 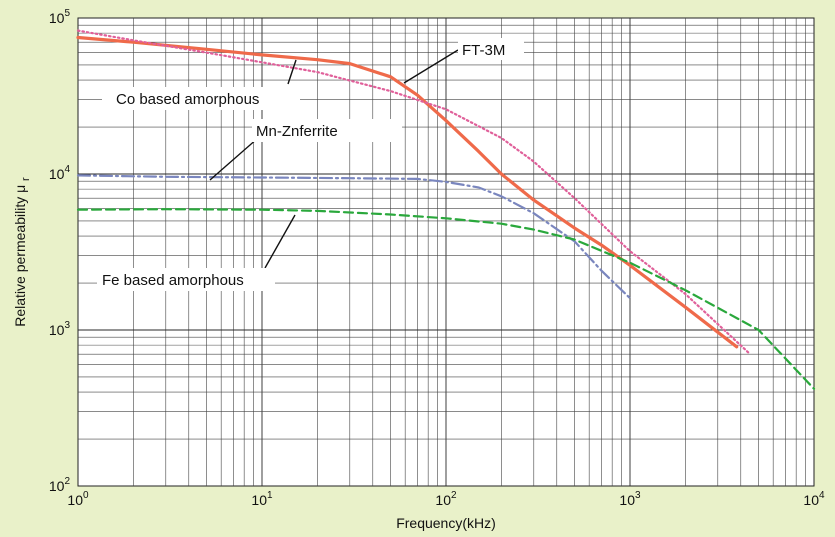 I want to click on label-bg-co-amorphous, so click(x=201, y=98).